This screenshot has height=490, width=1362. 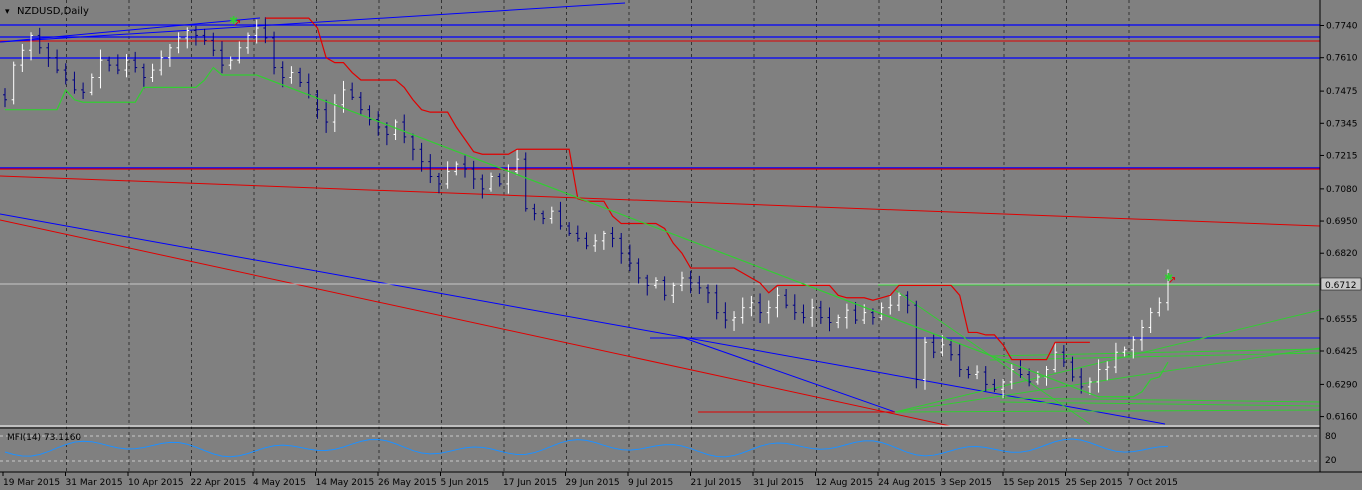 I want to click on mfi-line, so click(x=586, y=448).